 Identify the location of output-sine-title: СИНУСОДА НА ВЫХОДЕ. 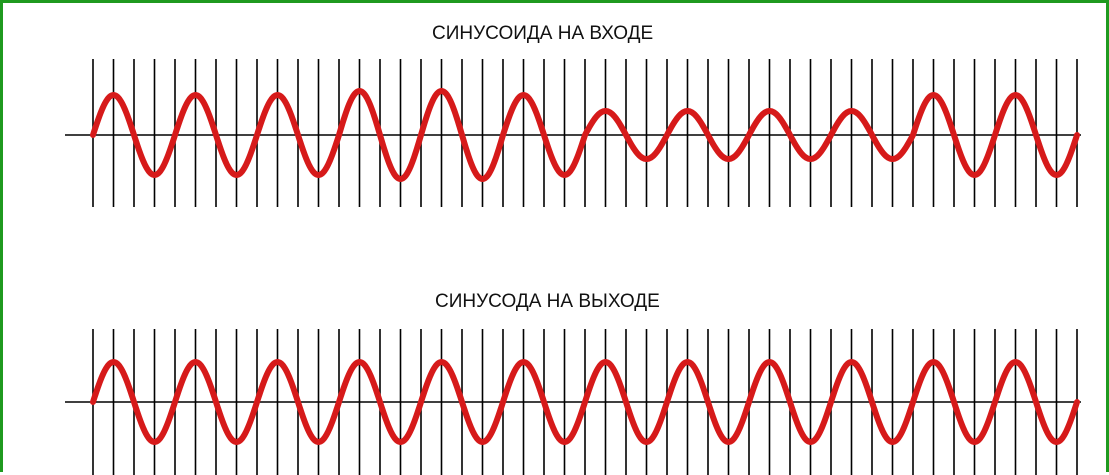
(547, 301).